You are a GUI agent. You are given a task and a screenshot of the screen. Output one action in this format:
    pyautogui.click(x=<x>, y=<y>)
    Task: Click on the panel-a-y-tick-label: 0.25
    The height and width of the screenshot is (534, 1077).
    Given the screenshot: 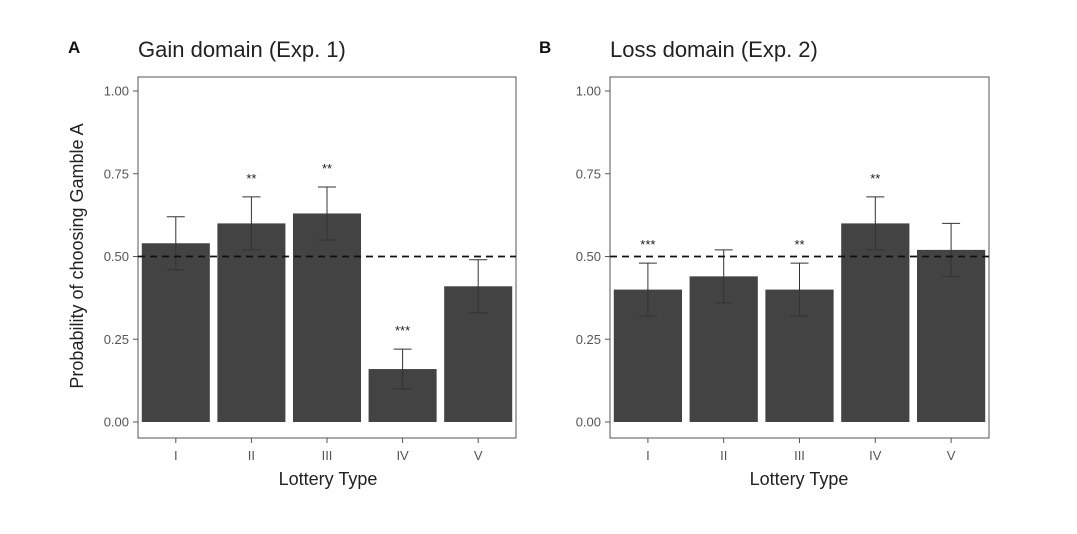 What is the action you would take?
    pyautogui.click(x=116, y=339)
    